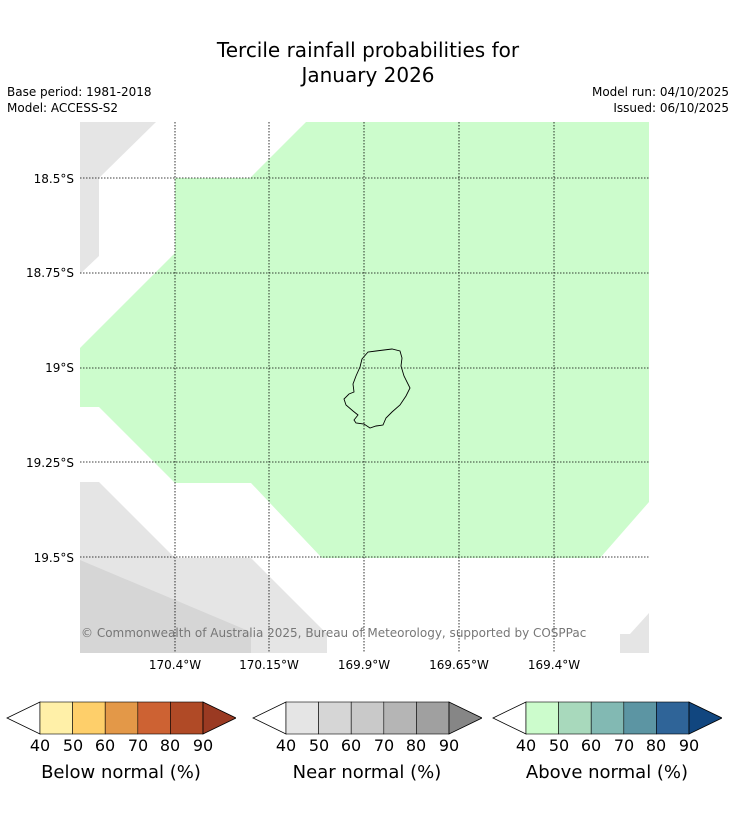 The image size is (736, 816). I want to click on legend-above-normal: 40 50 60 70 80 90 Above normal (%), so click(607, 745).